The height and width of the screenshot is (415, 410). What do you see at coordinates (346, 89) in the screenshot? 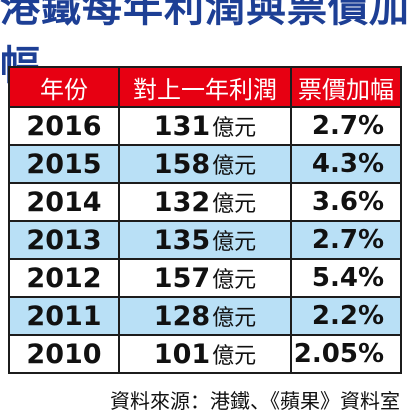
I see `header-fare-increase: 票價加幅` at bounding box center [346, 89].